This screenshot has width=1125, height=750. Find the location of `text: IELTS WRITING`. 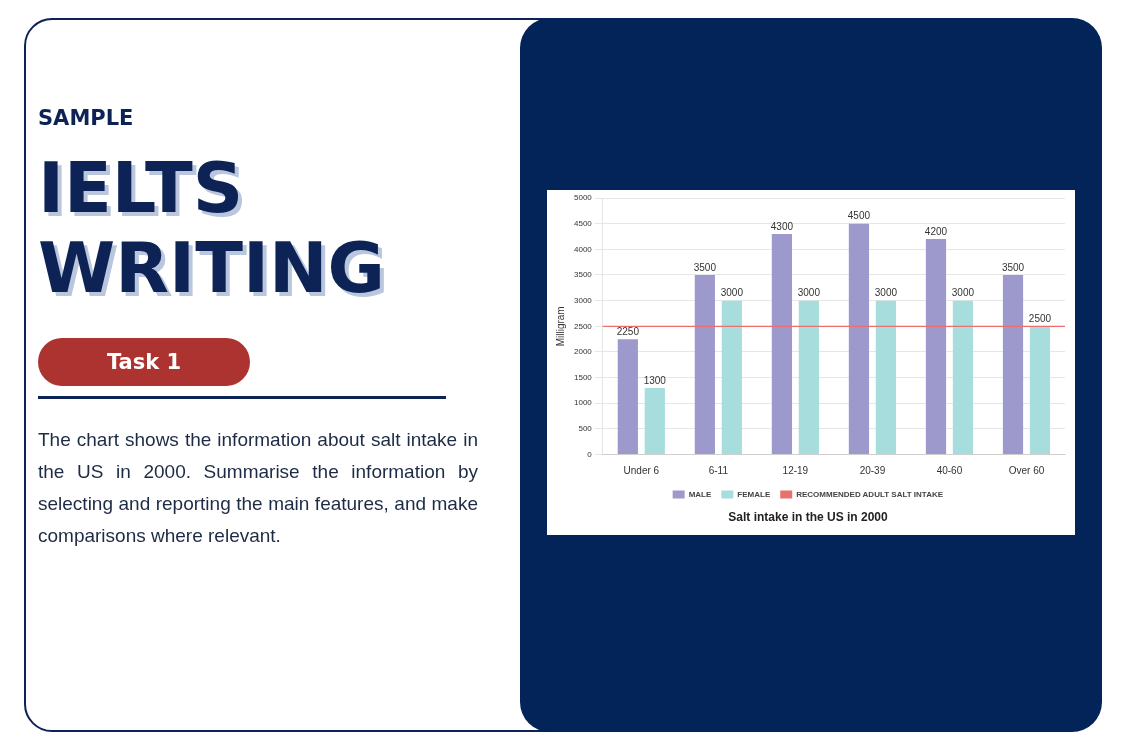

text: IELTS WRITING is located at coordinates (212, 228).